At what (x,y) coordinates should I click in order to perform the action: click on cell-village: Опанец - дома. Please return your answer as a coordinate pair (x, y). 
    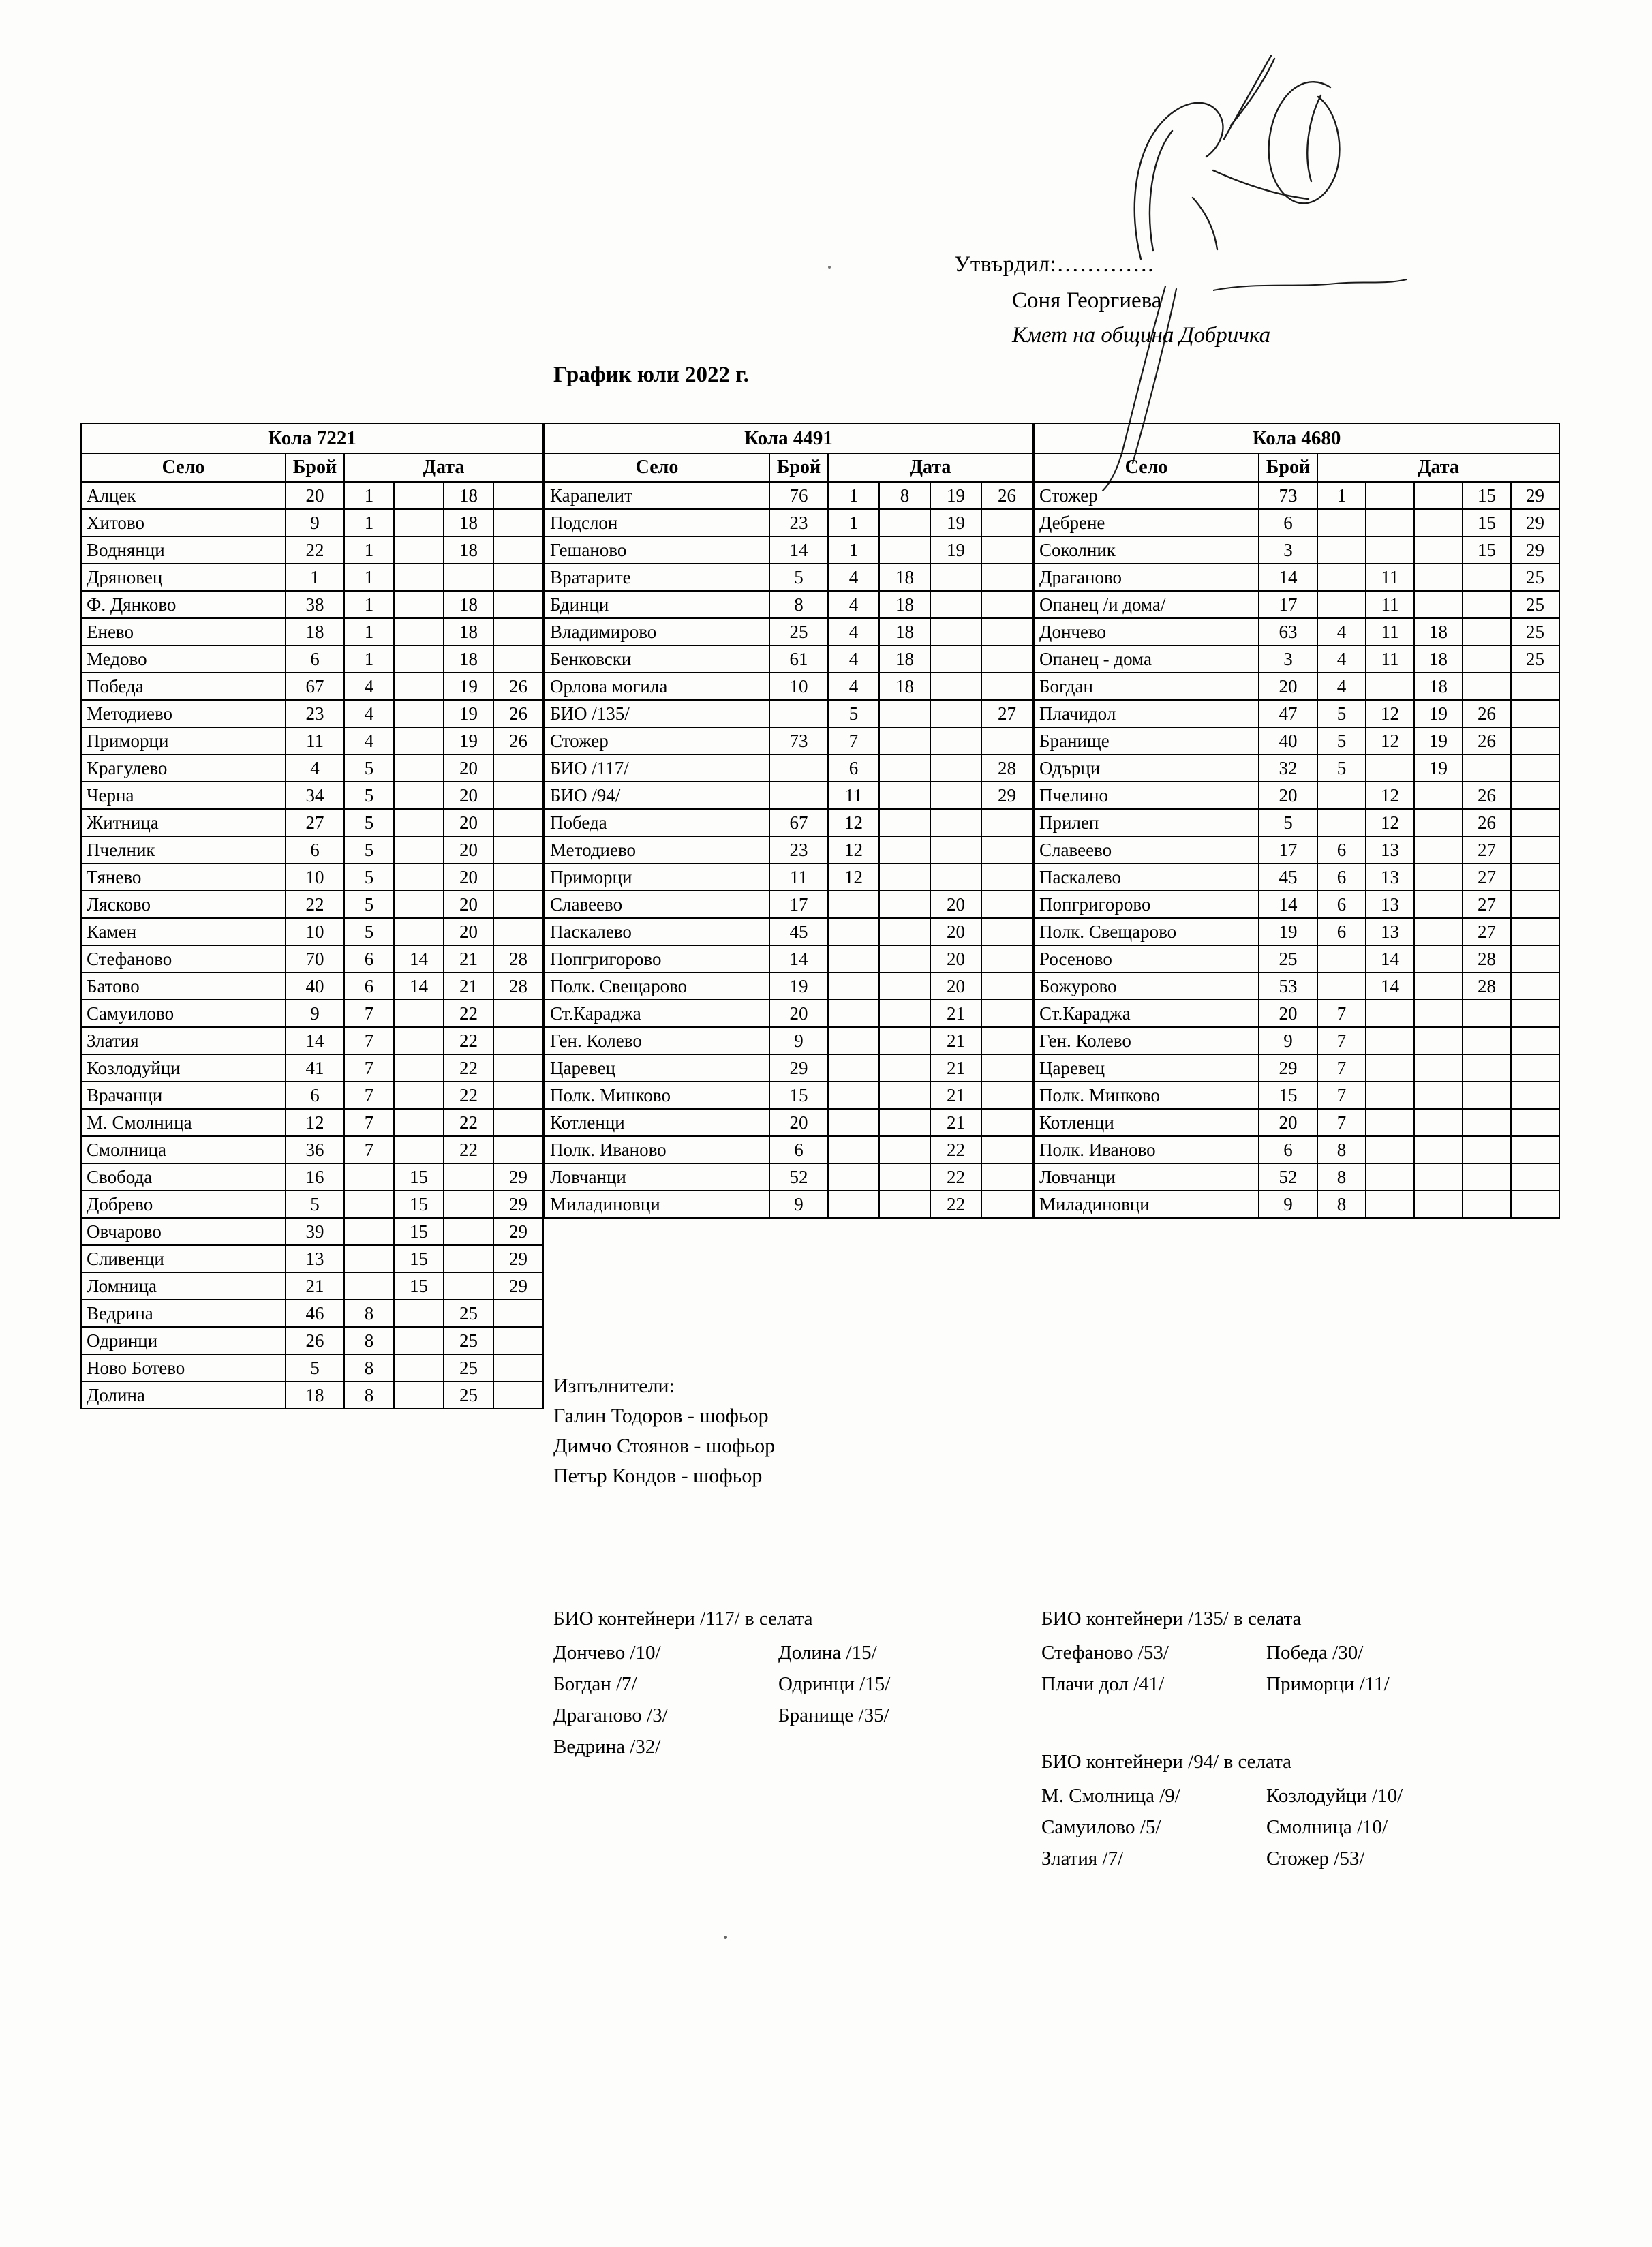
    Looking at the image, I should click on (1146, 659).